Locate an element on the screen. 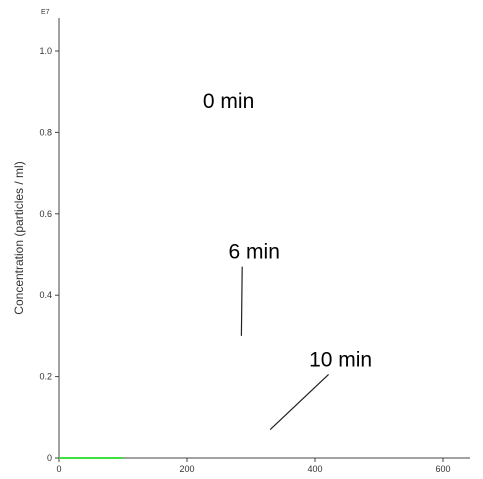  x-tick-label: 400 is located at coordinates (314, 469).